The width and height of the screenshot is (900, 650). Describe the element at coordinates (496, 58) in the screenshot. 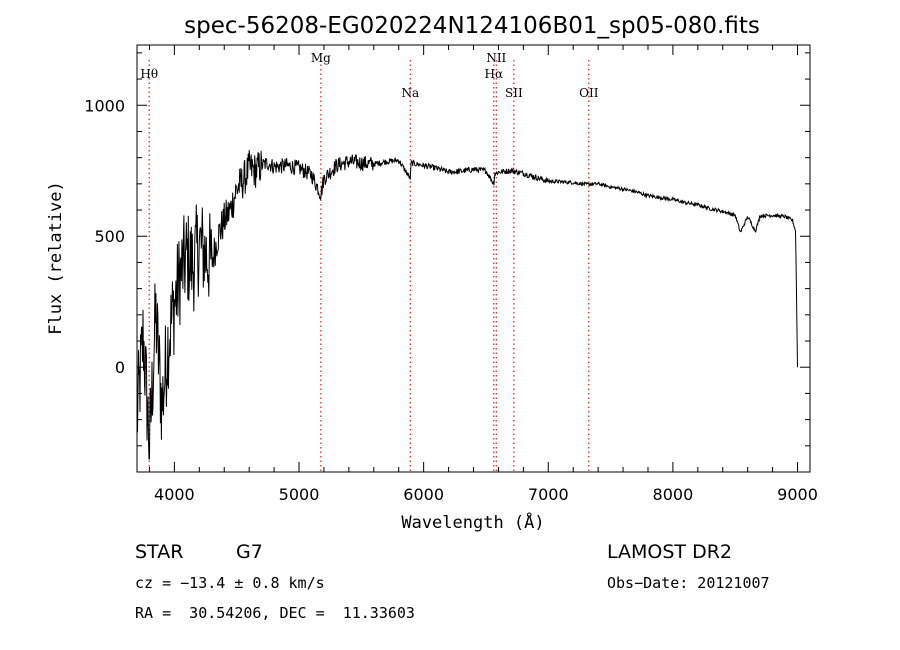

I see `line-marker-label: NII` at that location.